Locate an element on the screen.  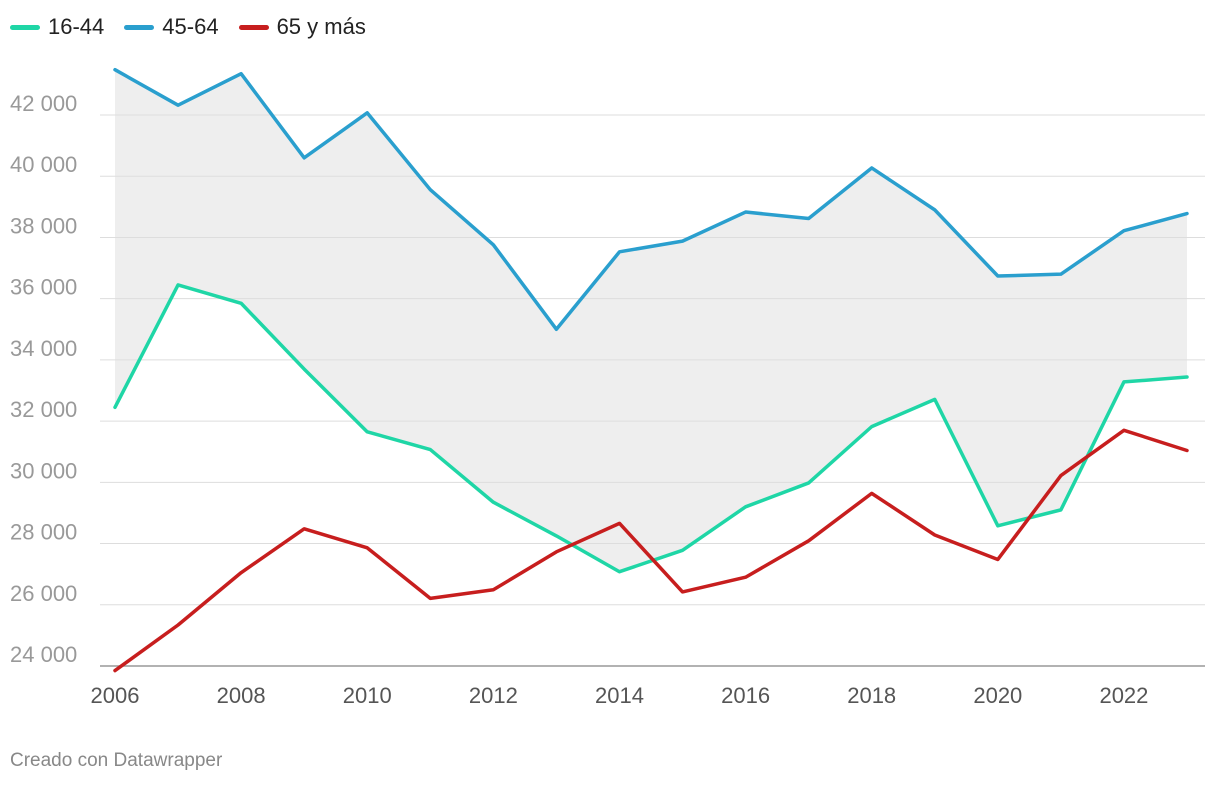
legend-item: 16-44 is located at coordinates (57, 27).